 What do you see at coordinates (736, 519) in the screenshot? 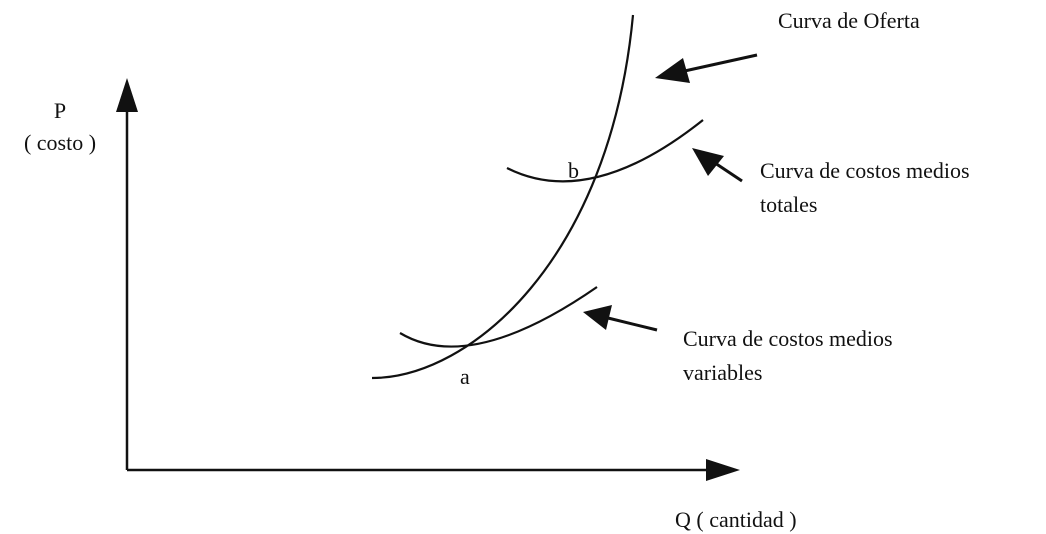
I see `x-axis-label: Q ( cantidad )` at bounding box center [736, 519].